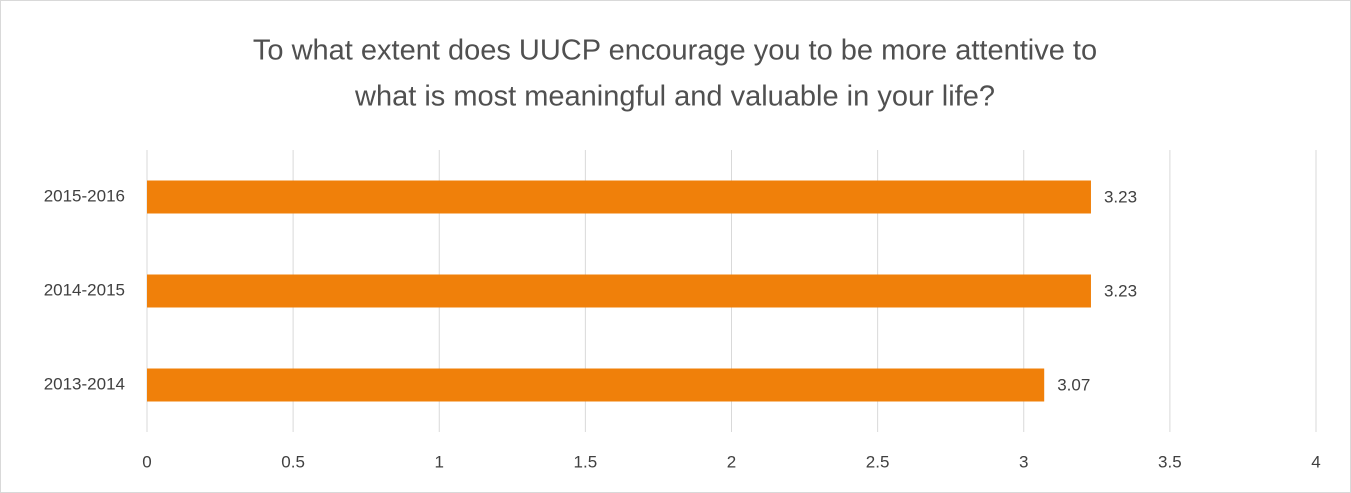 The width and height of the screenshot is (1351, 493). What do you see at coordinates (439, 461) in the screenshot?
I see `x-tick-label: 1` at bounding box center [439, 461].